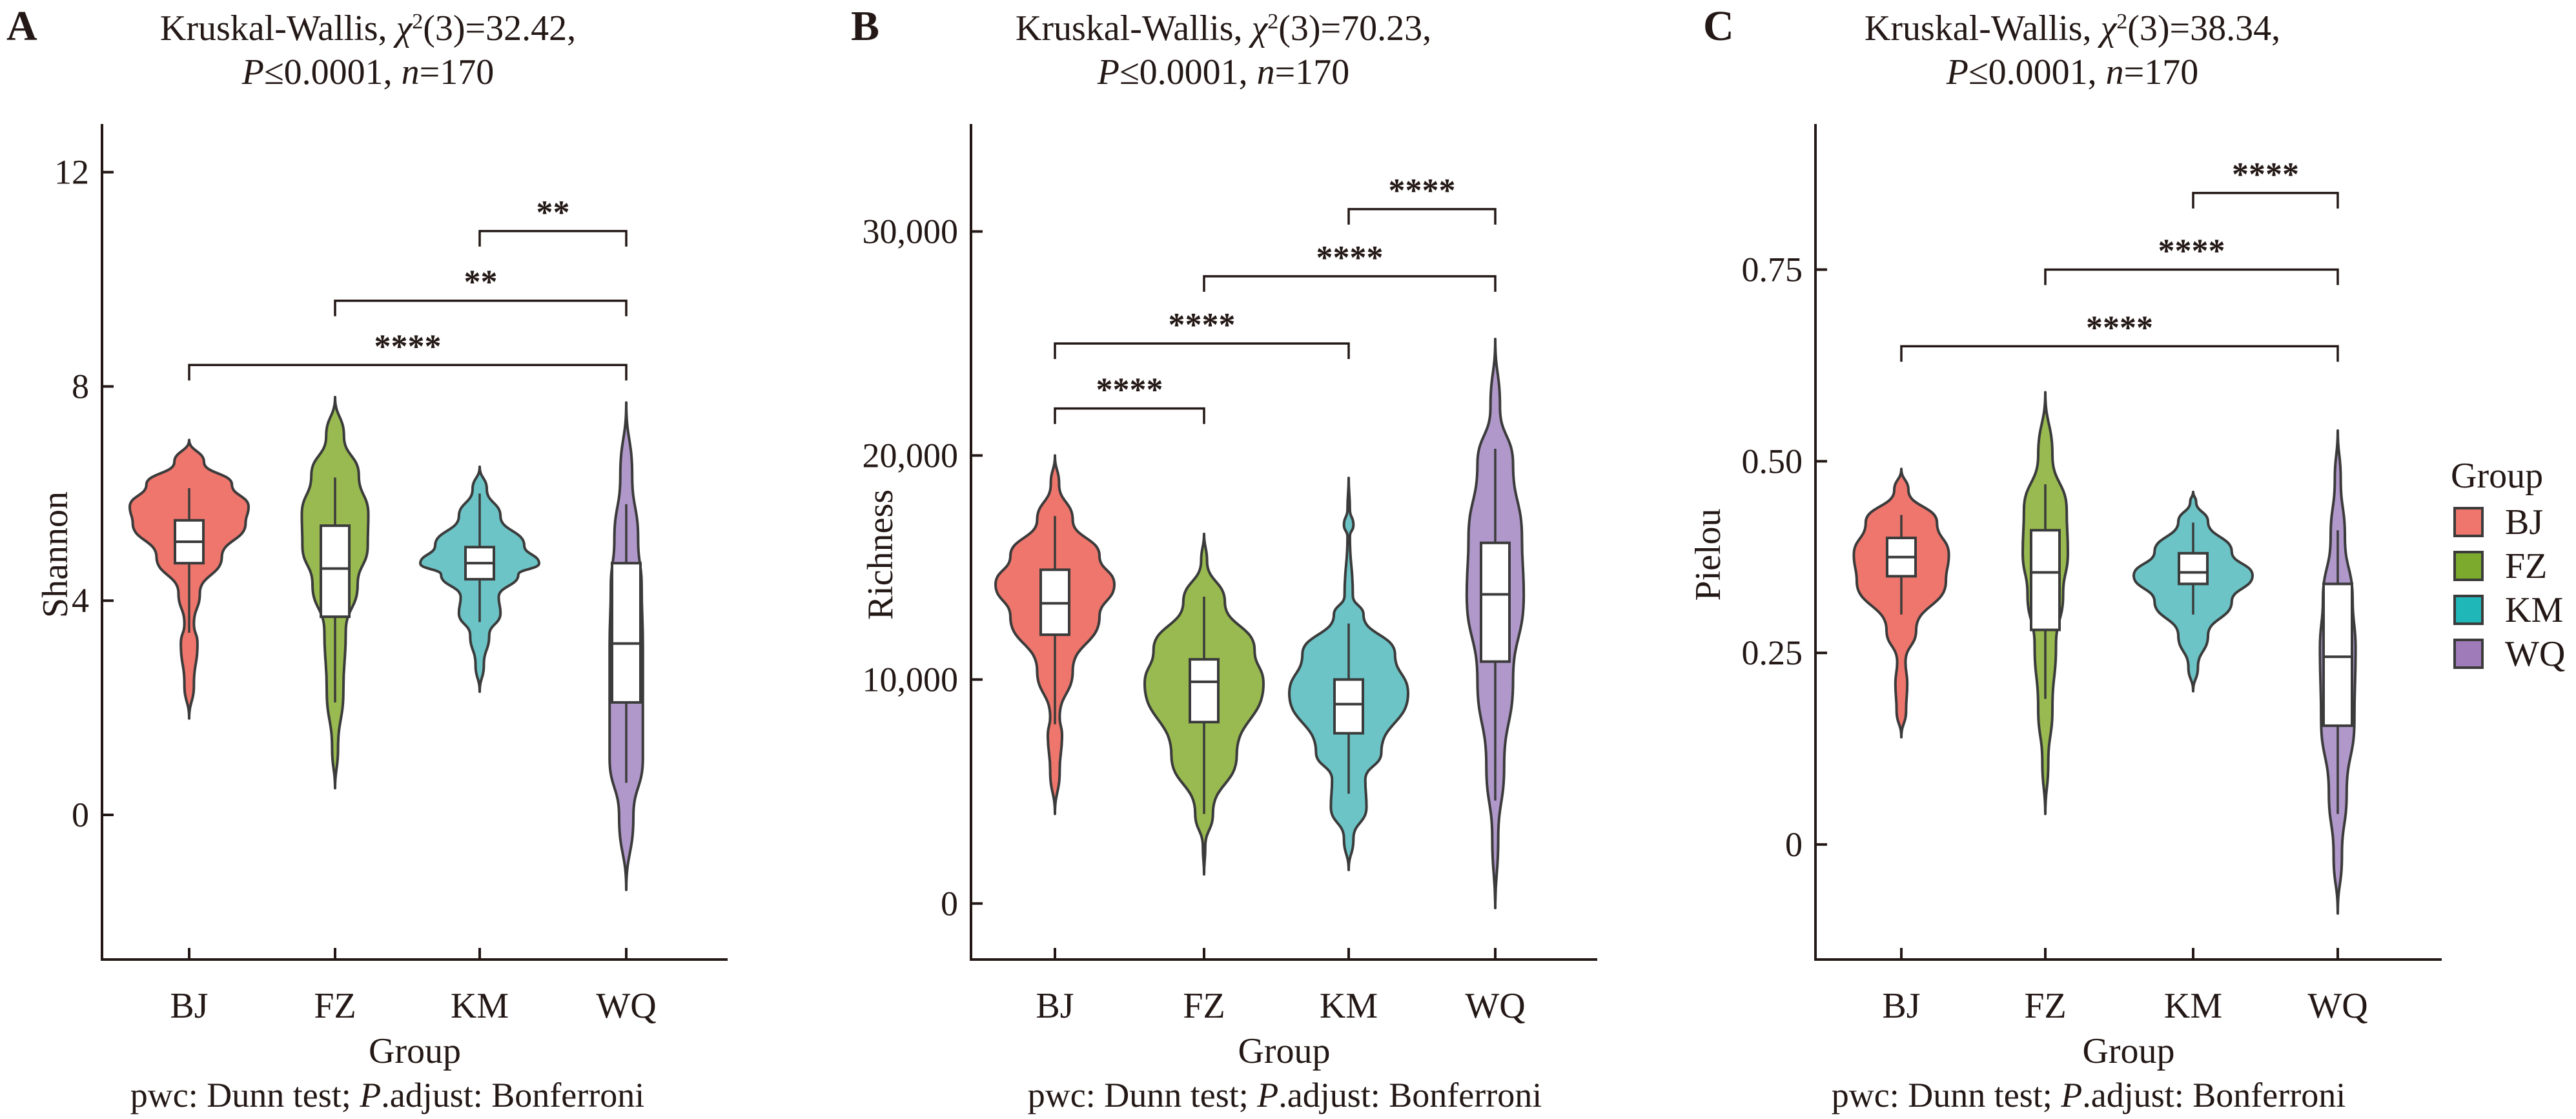 This screenshot has height=1119, width=2576. Describe the element at coordinates (81, 600) in the screenshot. I see `y-tick-label: 4` at that location.